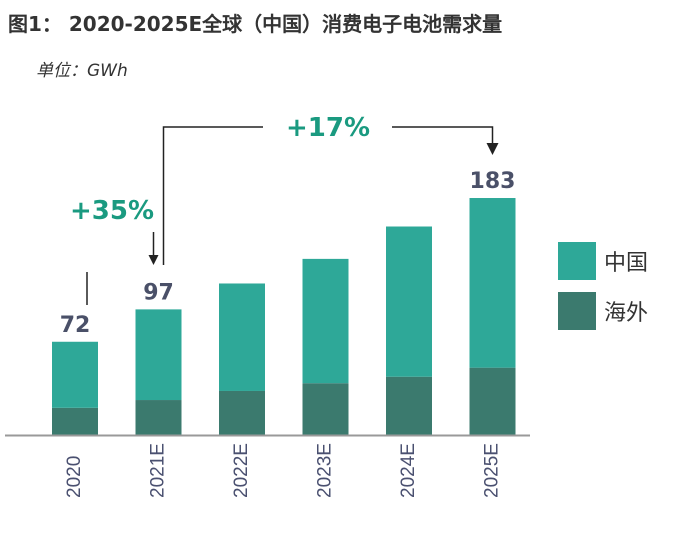  What do you see at coordinates (409, 405) in the screenshot?
I see `bar-海外-2024E` at bounding box center [409, 405].